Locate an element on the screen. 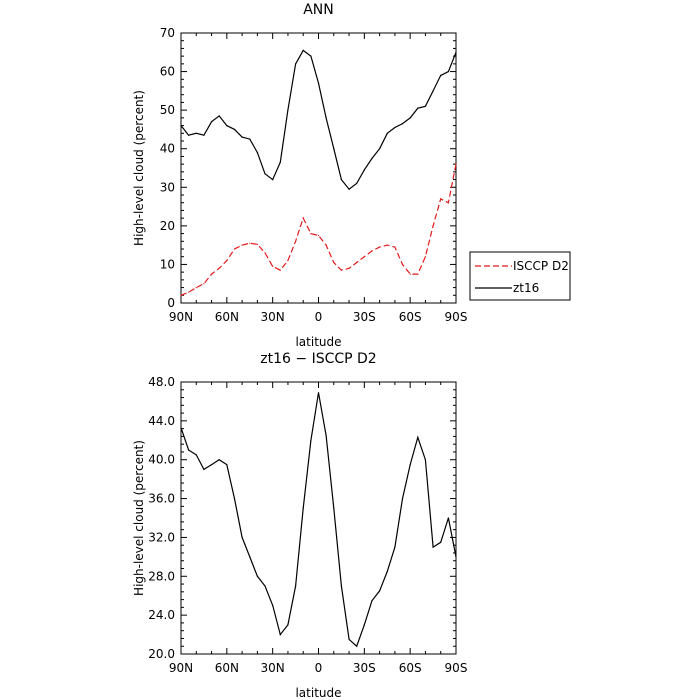 The image size is (700, 700). legend-label: zt16 is located at coordinates (526, 288).